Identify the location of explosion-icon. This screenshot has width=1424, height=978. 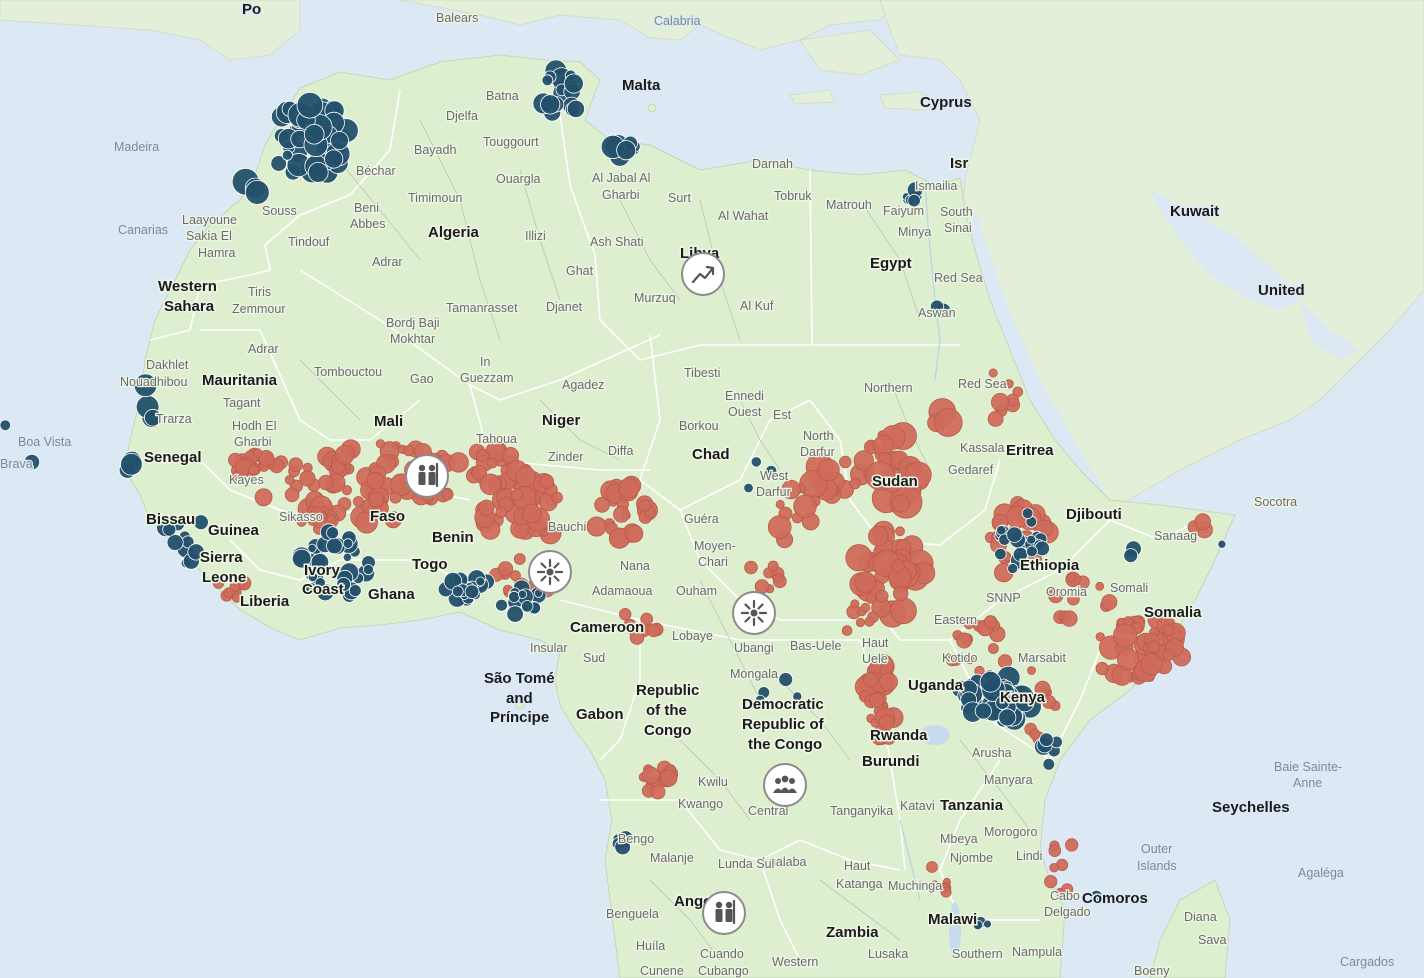
(754, 613).